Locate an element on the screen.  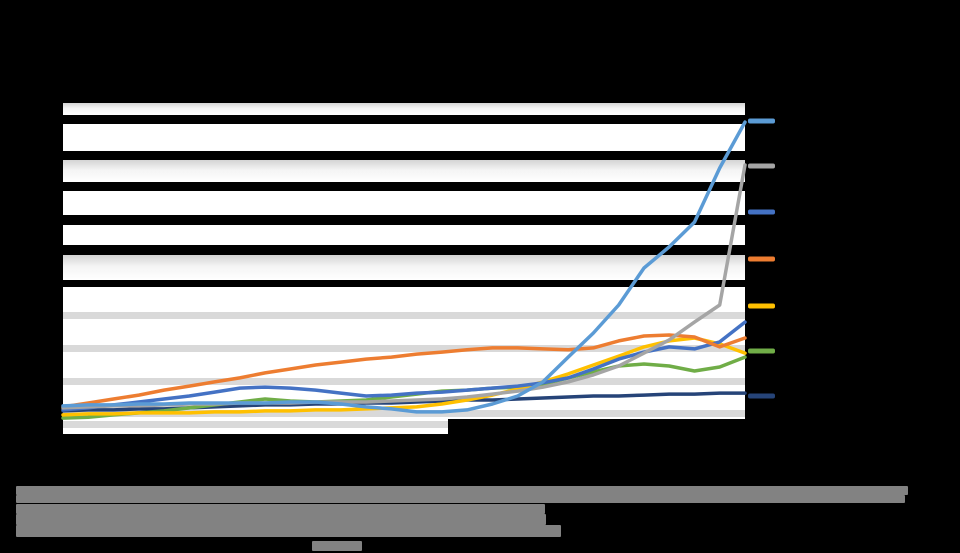
gridline-stripe-partial is located at coordinates (255, 424).